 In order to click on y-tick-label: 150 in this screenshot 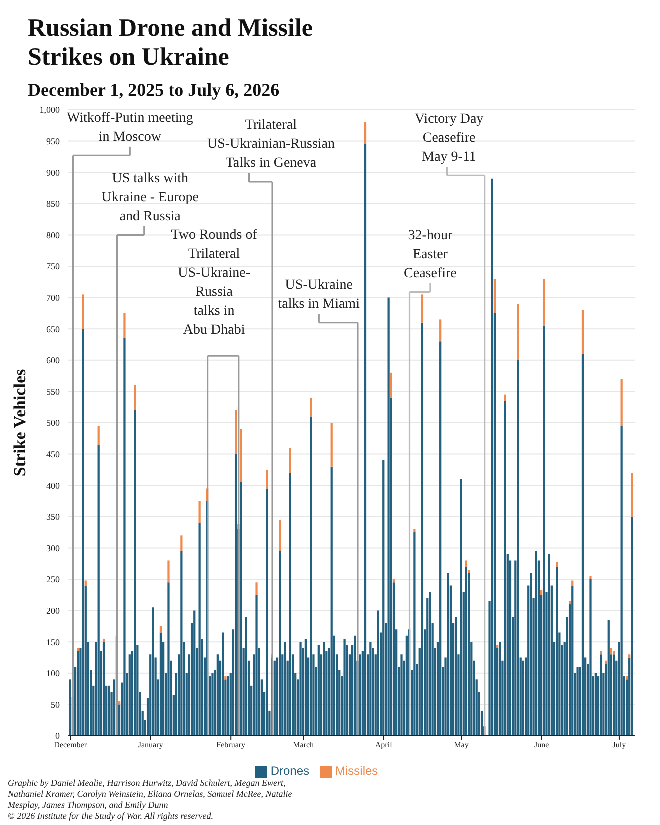, I will do `click(53, 642)`.